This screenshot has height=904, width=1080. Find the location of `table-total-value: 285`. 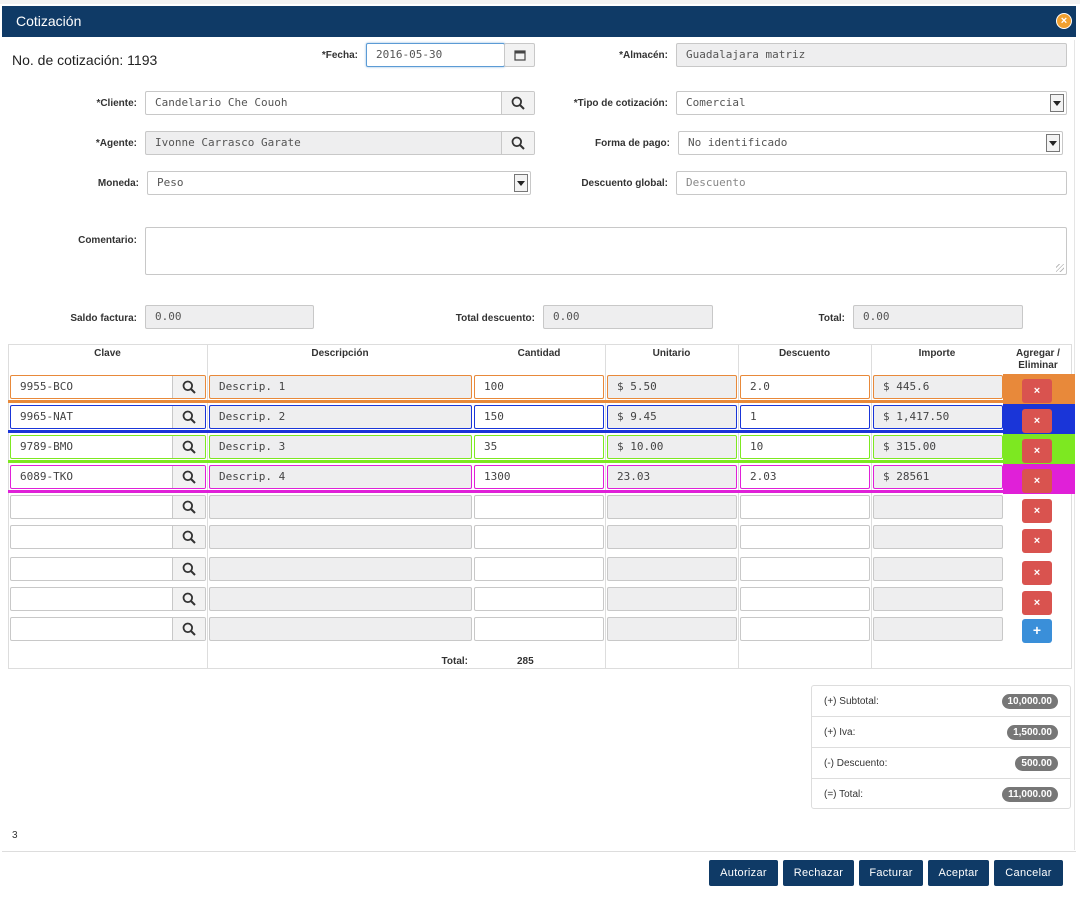

table-total-value: 285 is located at coordinates (525, 661).